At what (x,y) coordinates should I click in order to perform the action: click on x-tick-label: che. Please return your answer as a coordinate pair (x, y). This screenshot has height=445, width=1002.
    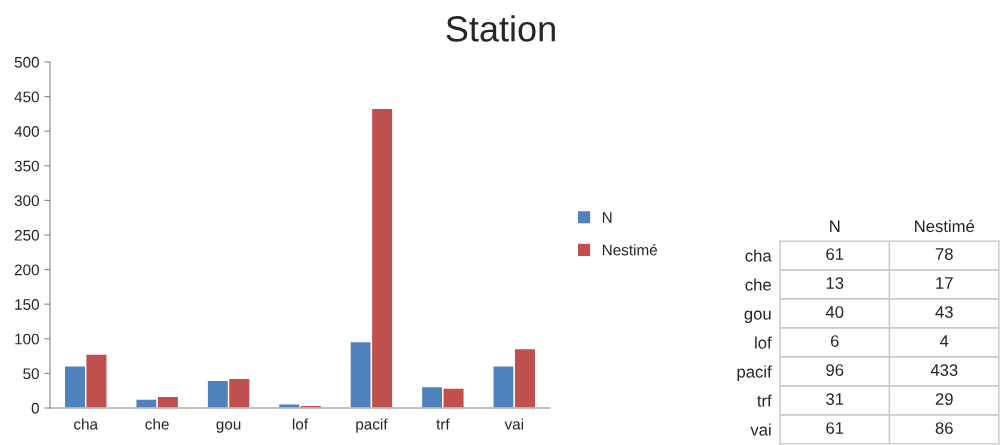
    Looking at the image, I should click on (157, 424).